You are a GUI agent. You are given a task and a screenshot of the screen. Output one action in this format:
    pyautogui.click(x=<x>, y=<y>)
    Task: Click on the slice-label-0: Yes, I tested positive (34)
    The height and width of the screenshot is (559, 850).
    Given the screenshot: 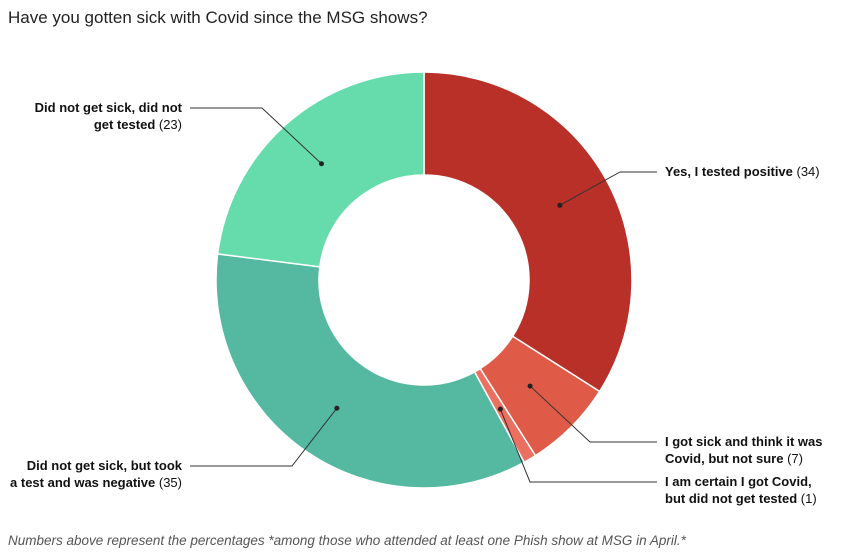 What is the action you would take?
    pyautogui.click(x=742, y=171)
    